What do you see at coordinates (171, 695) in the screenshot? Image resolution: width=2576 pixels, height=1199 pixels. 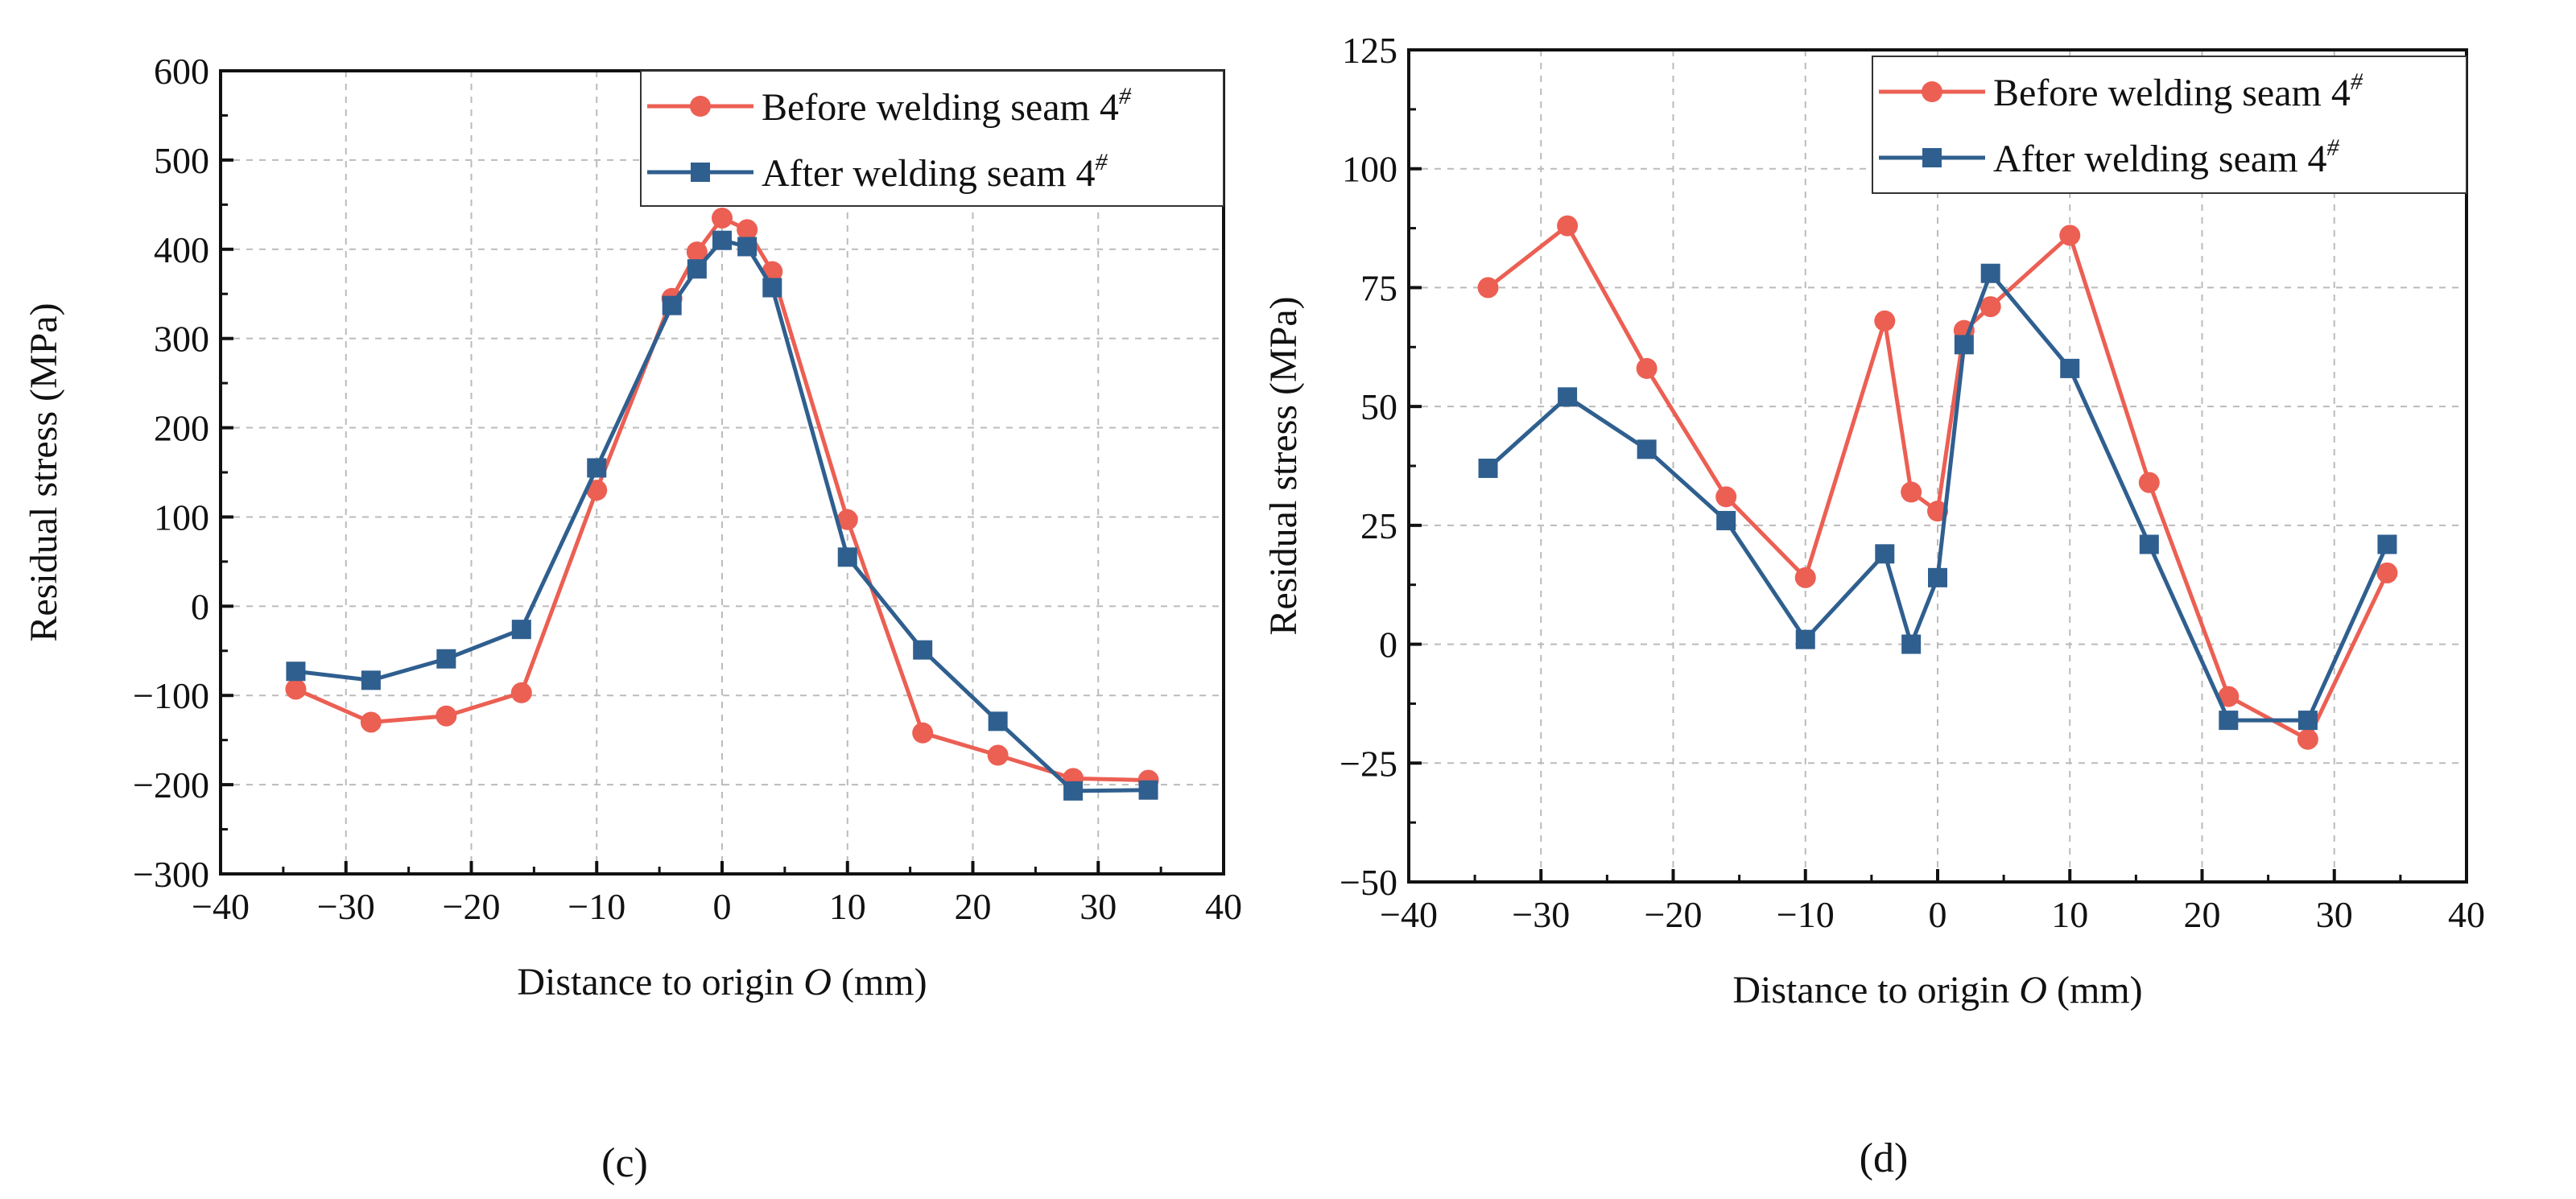 I see `y-tick-label: −100` at bounding box center [171, 695].